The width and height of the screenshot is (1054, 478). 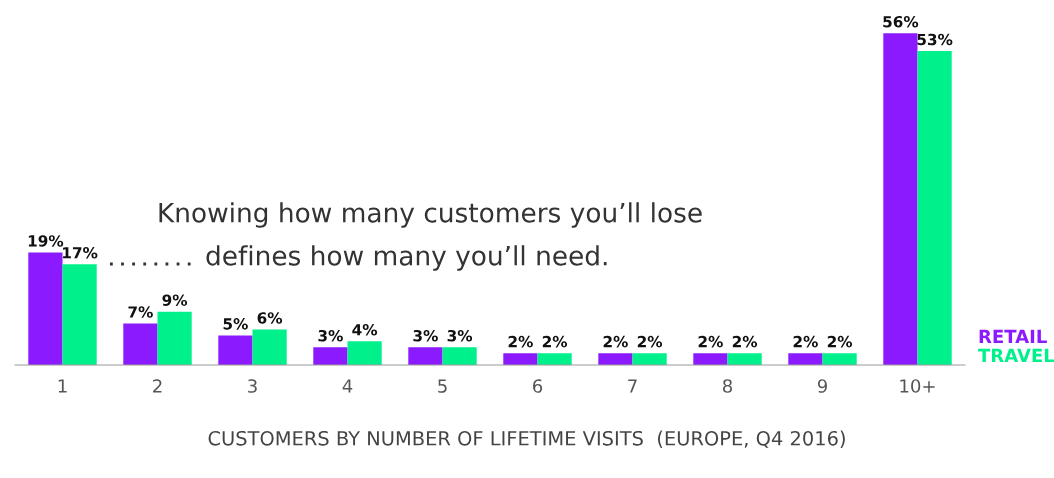 I want to click on x-tick-label: 10+, so click(x=917, y=386).